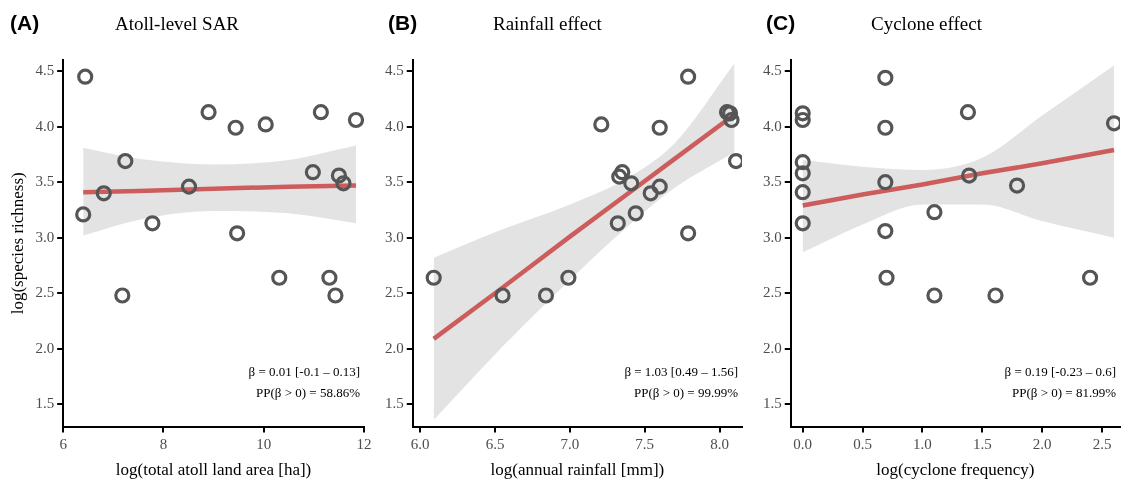 The width and height of the screenshot is (1134, 489). I want to click on x-tick-label: 7.5, so click(645, 443).